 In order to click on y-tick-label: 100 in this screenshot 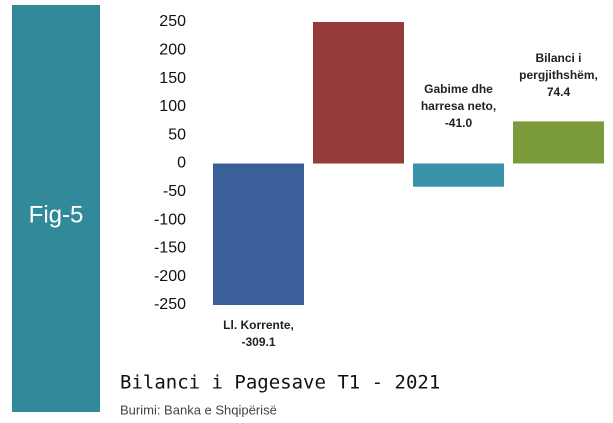, I will do `click(172, 106)`.